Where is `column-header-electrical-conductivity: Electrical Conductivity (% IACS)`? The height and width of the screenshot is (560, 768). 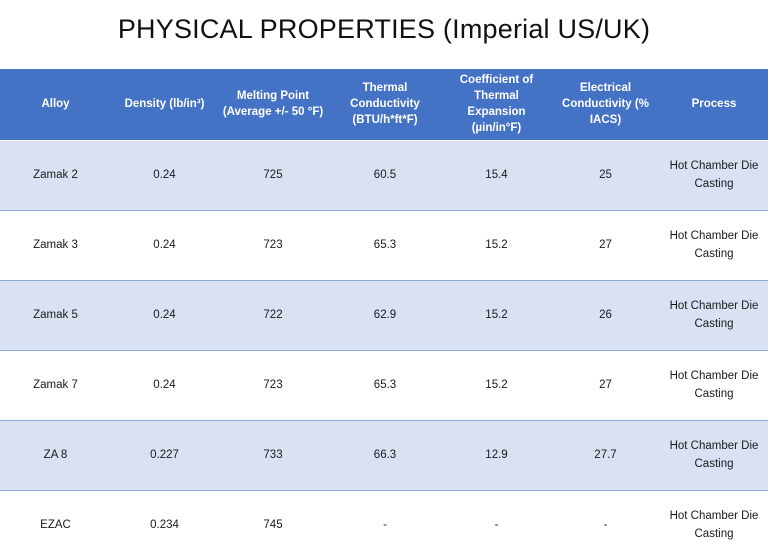 column-header-electrical-conductivity: Electrical Conductivity (% IACS) is located at coordinates (605, 105).